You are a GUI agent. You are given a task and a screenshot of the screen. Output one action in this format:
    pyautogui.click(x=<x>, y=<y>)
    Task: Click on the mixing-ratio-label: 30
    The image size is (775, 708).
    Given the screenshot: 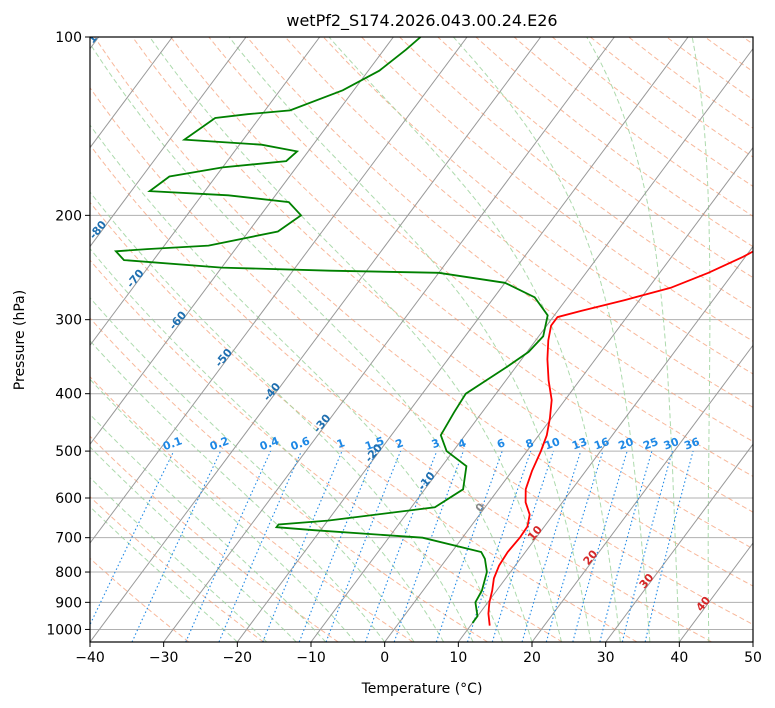 What is the action you would take?
    pyautogui.click(x=671, y=444)
    